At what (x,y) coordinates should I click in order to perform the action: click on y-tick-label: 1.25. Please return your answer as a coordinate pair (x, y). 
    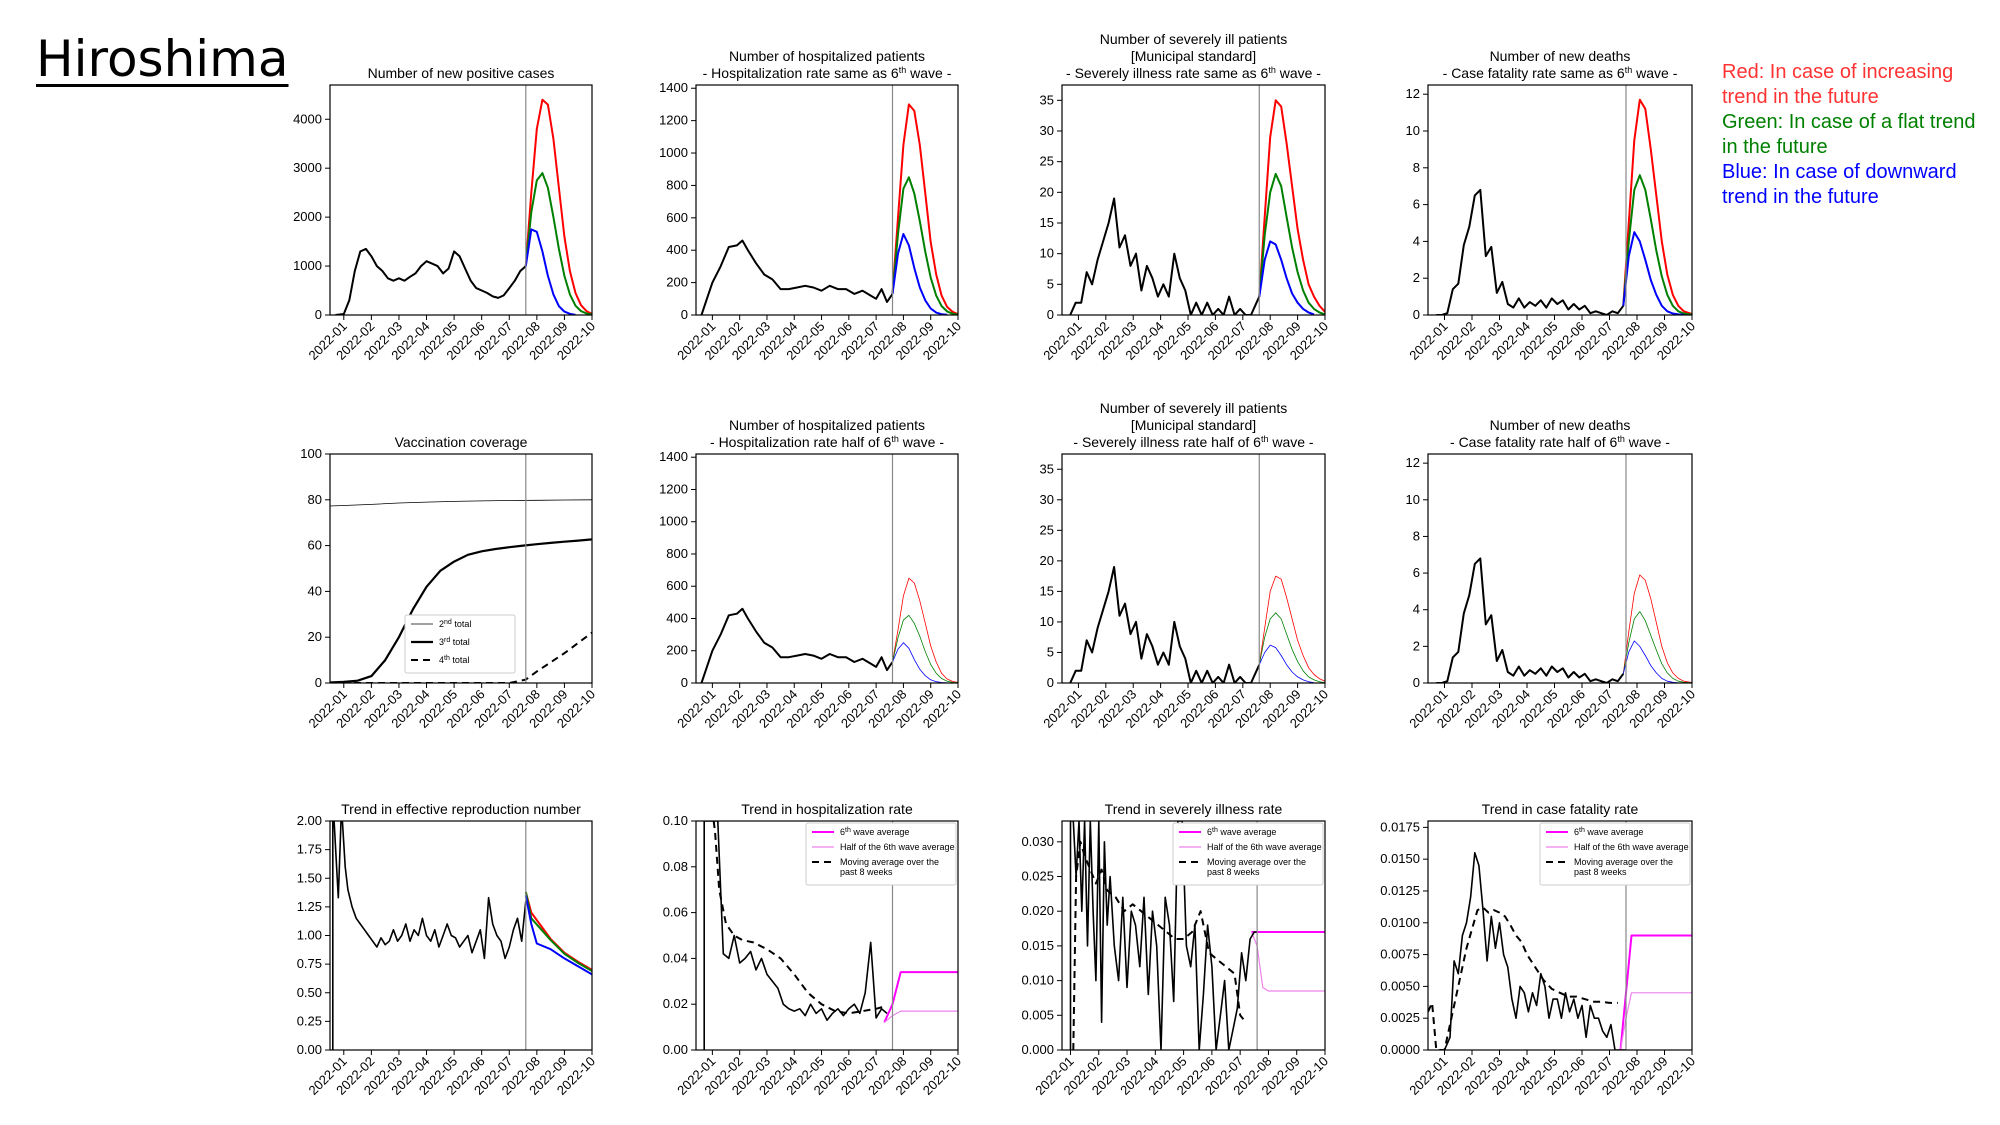
    Looking at the image, I should click on (309, 906).